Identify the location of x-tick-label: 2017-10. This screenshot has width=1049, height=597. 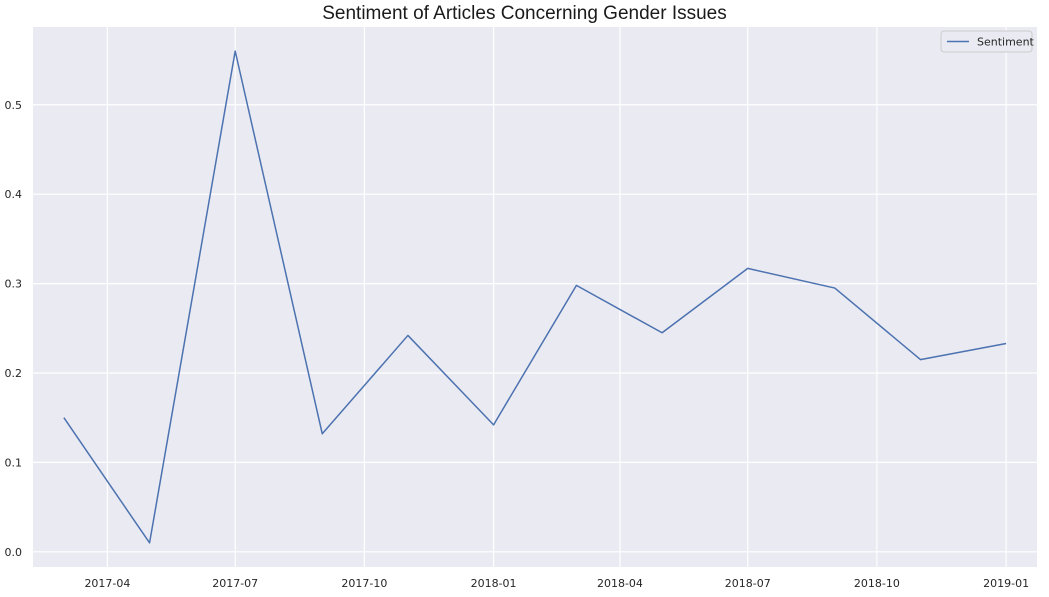
(364, 583).